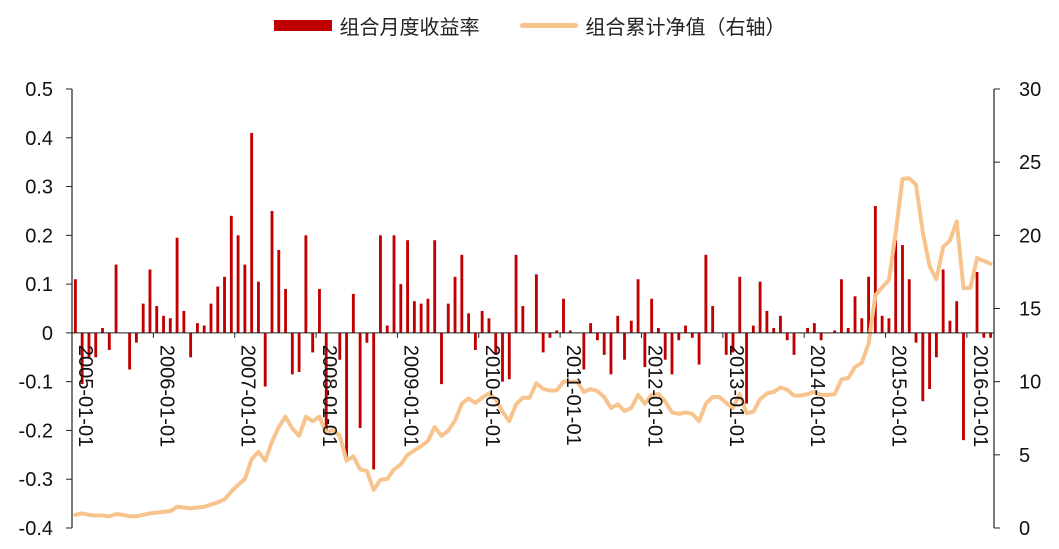 Image resolution: width=1059 pixels, height=549 pixels. Describe the element at coordinates (1030, 310) in the screenshot. I see `right-tick-label: 15` at that location.